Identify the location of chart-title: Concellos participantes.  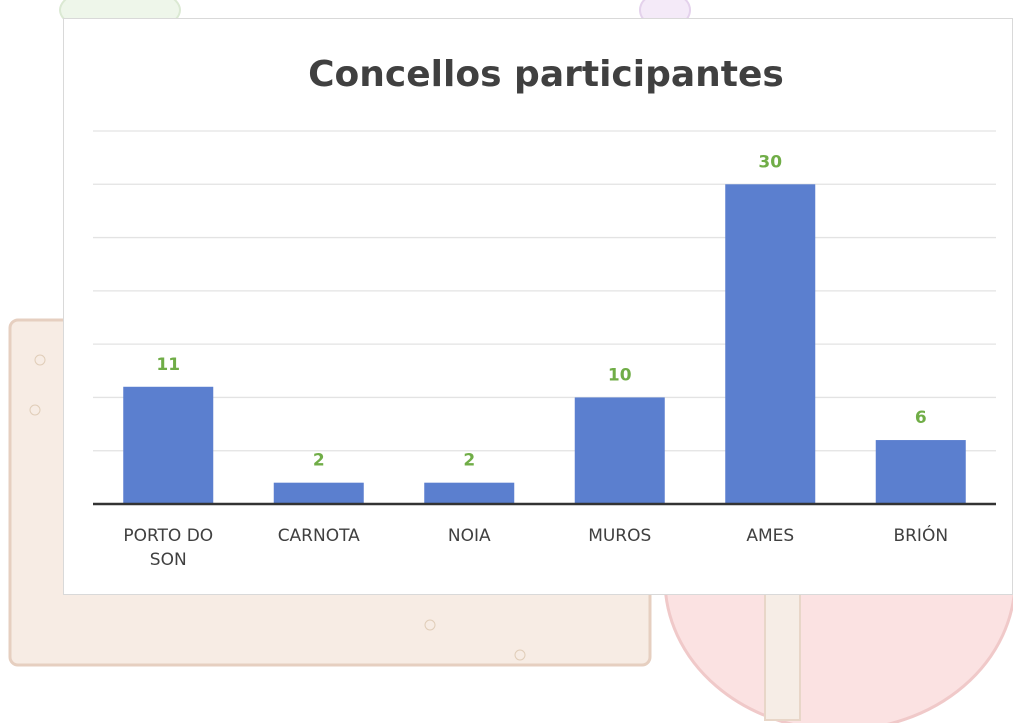
(546, 74).